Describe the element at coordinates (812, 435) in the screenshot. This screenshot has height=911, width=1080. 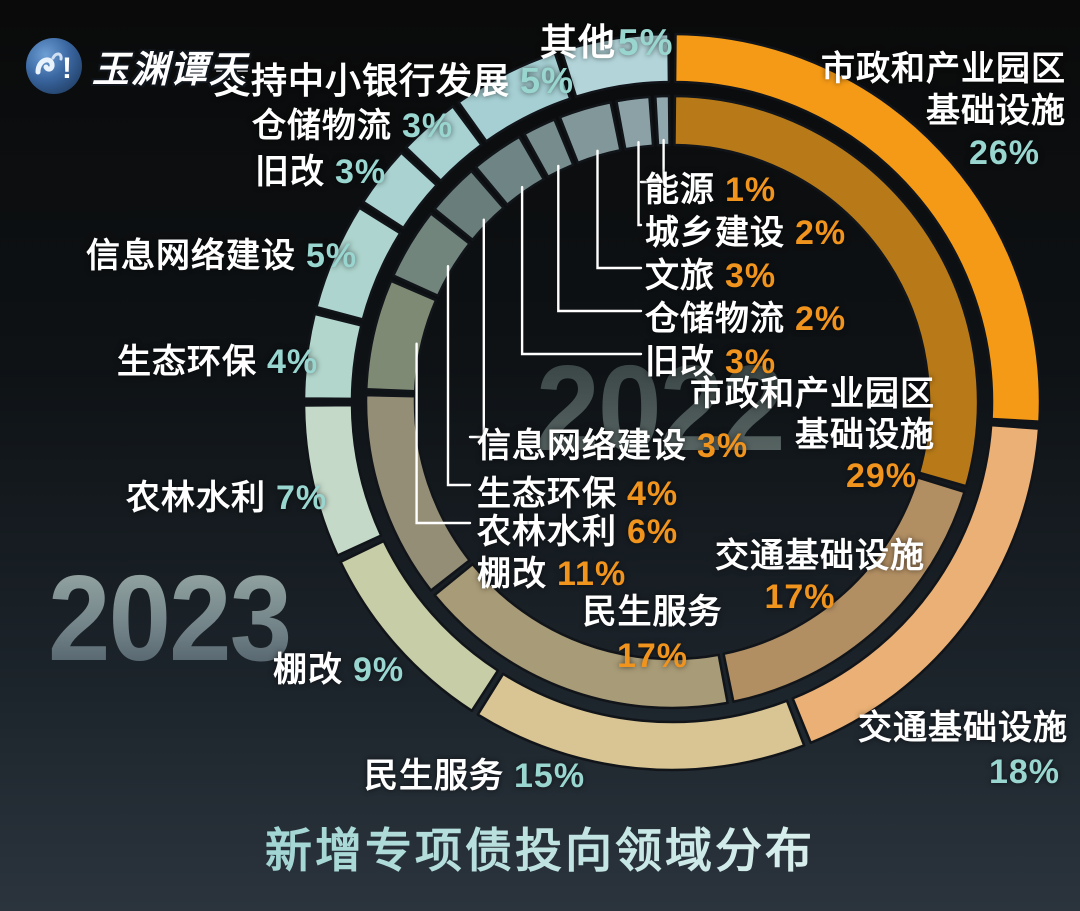
I see `label-2022-municipal-industrial: 市政和产业园区 基础设施 29%` at that location.